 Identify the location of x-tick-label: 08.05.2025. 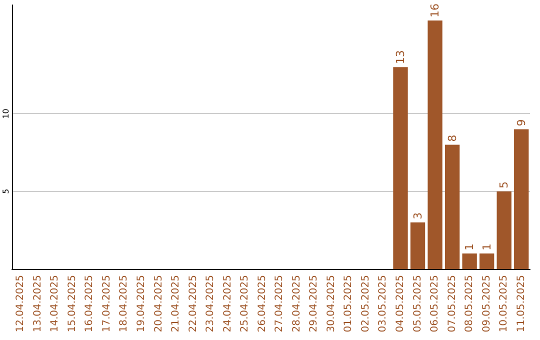
(470, 303).